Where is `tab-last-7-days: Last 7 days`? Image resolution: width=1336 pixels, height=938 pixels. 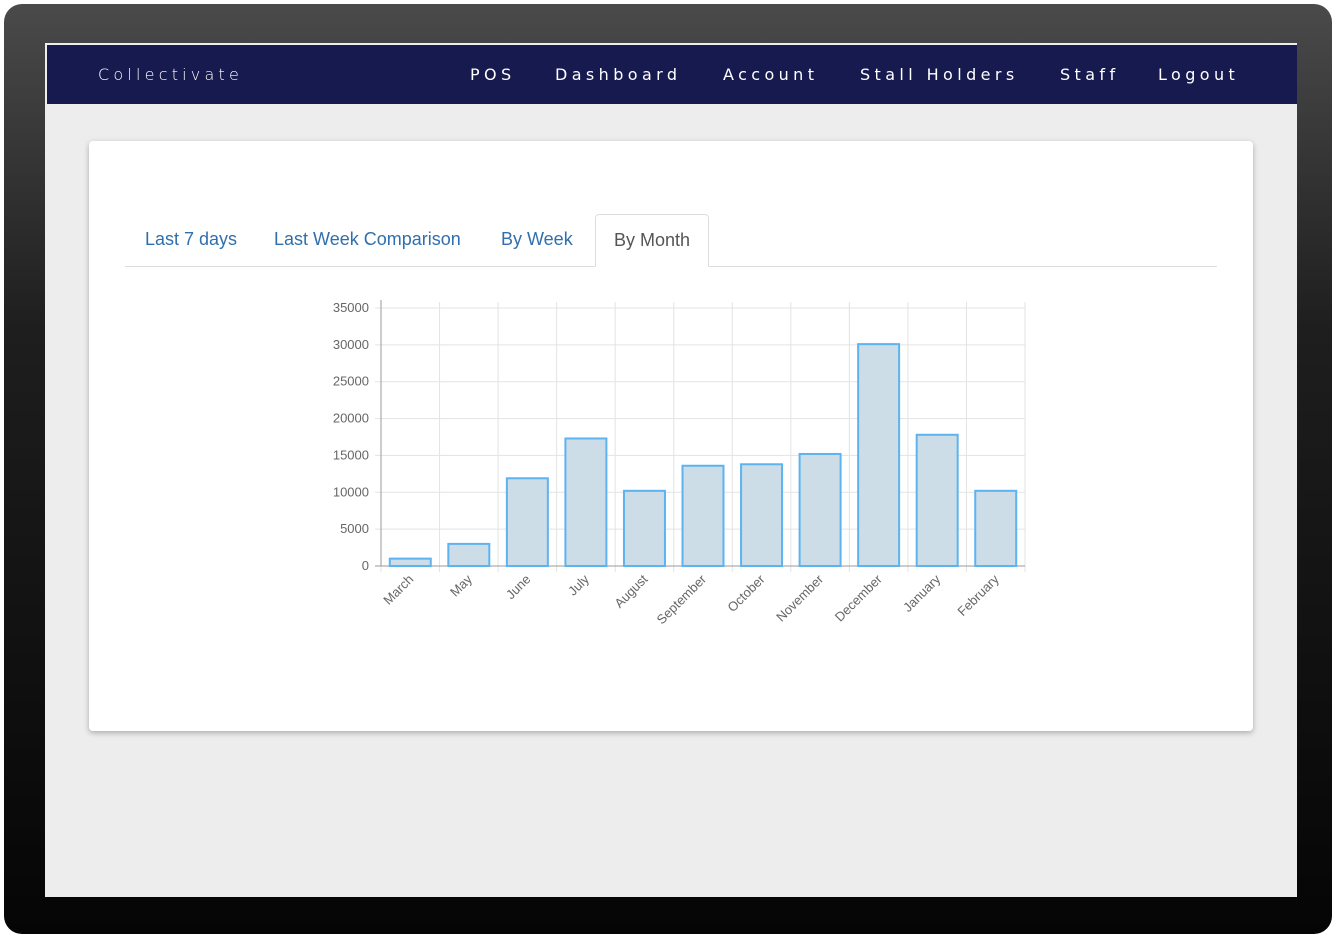 tab-last-7-days: Last 7 days is located at coordinates (191, 239).